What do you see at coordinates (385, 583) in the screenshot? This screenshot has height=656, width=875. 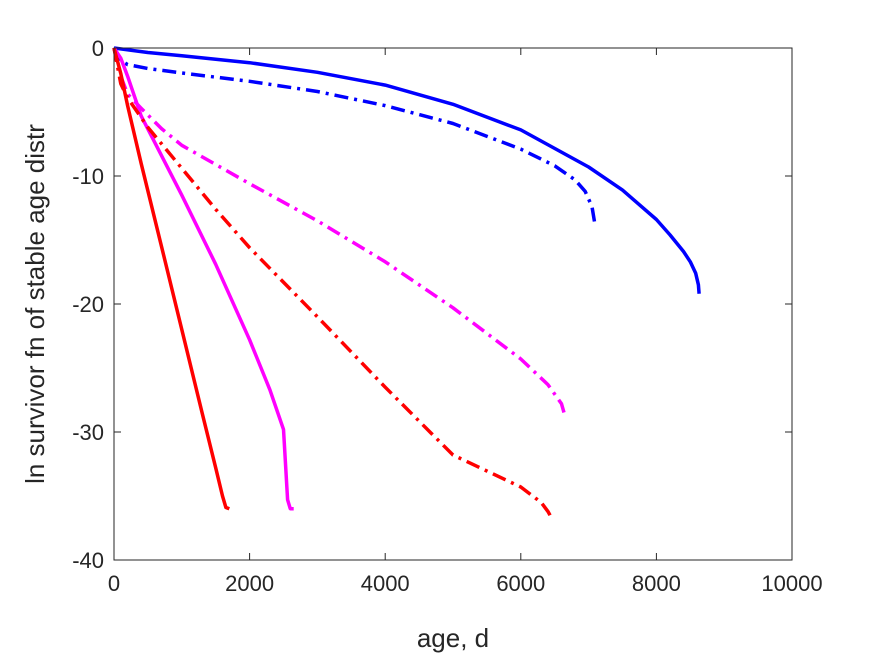 I see `x-tick-label: 4000` at bounding box center [385, 583].